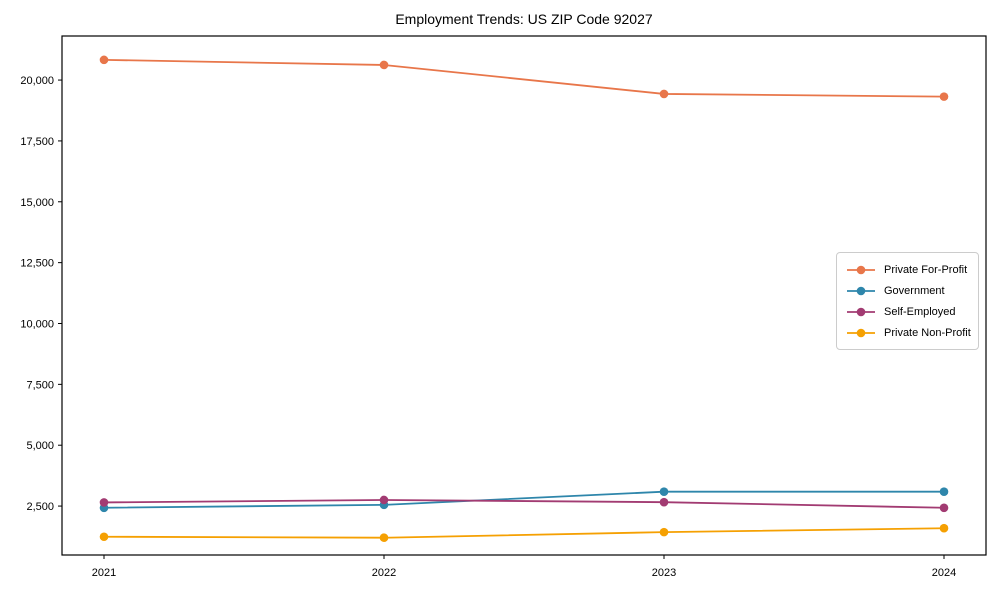 The image size is (1000, 600). I want to click on y-tick-label: 2,500, so click(40, 507).